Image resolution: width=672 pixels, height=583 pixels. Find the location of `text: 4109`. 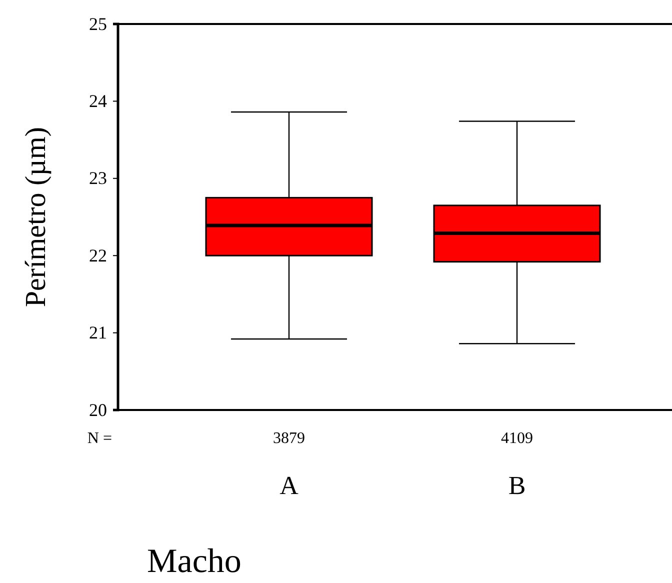

text: 4109 is located at coordinates (517, 438).